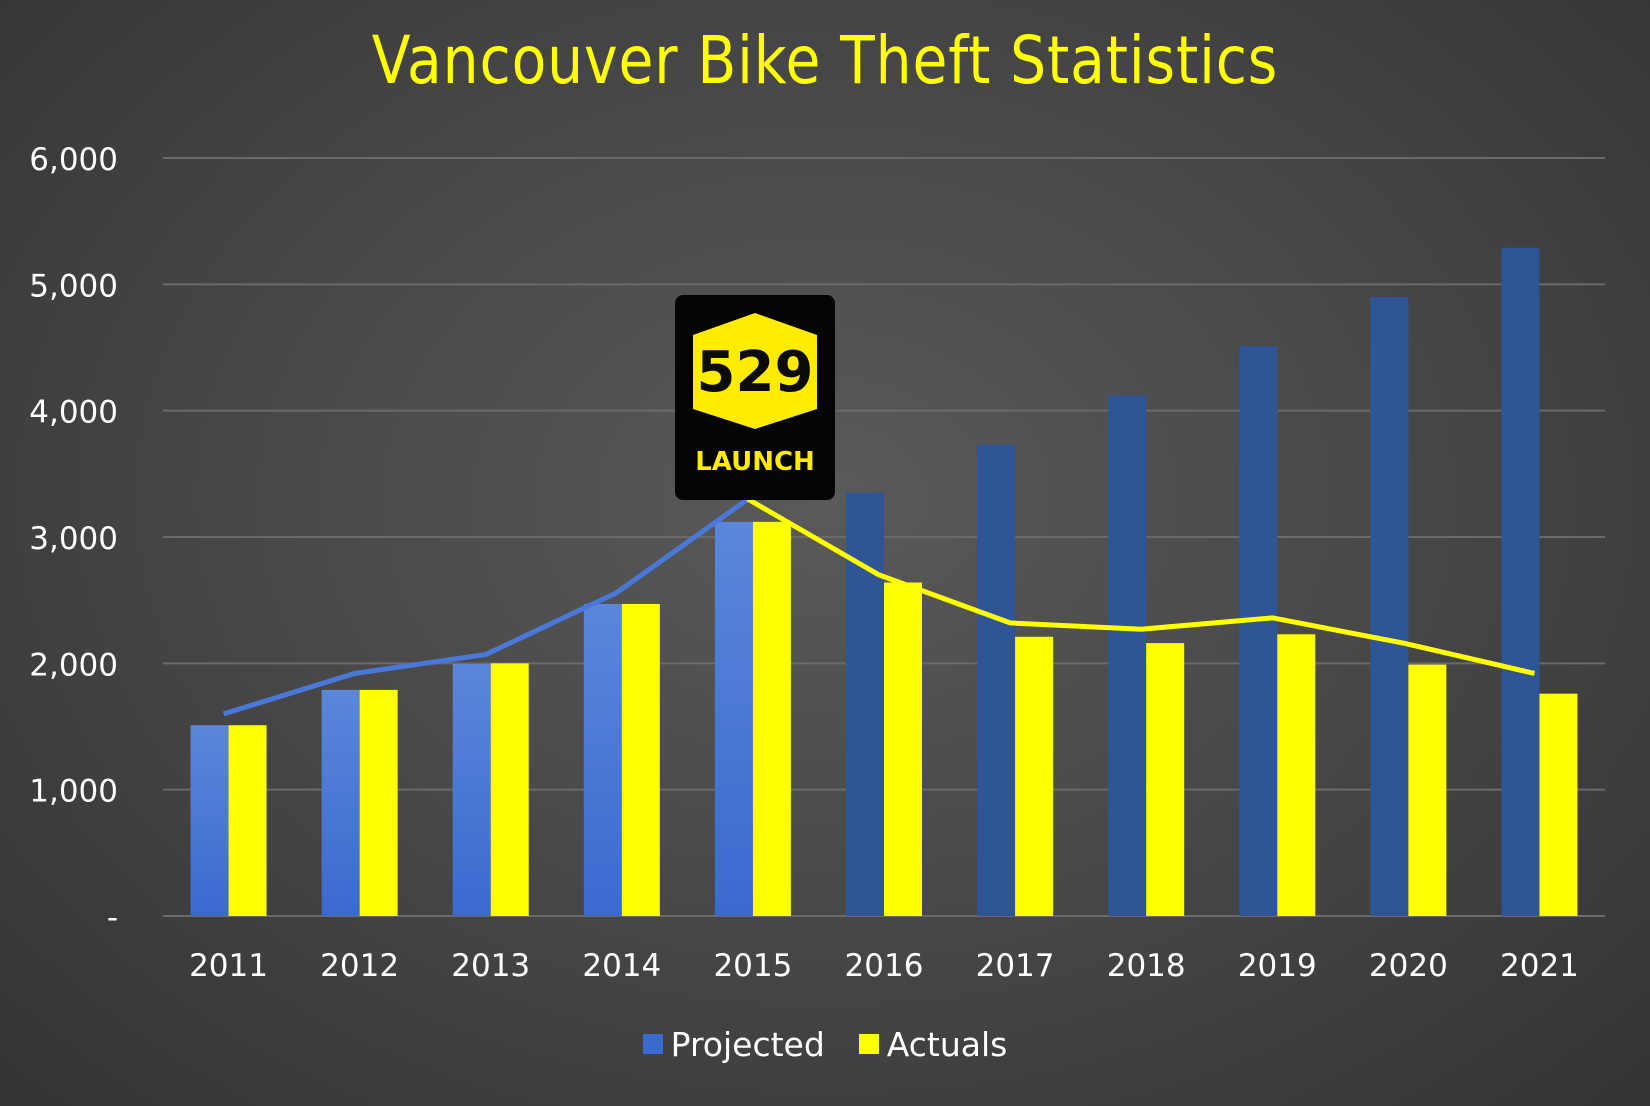  Describe the element at coordinates (752, 966) in the screenshot. I see `x-tick-label-2015: 2015` at that location.